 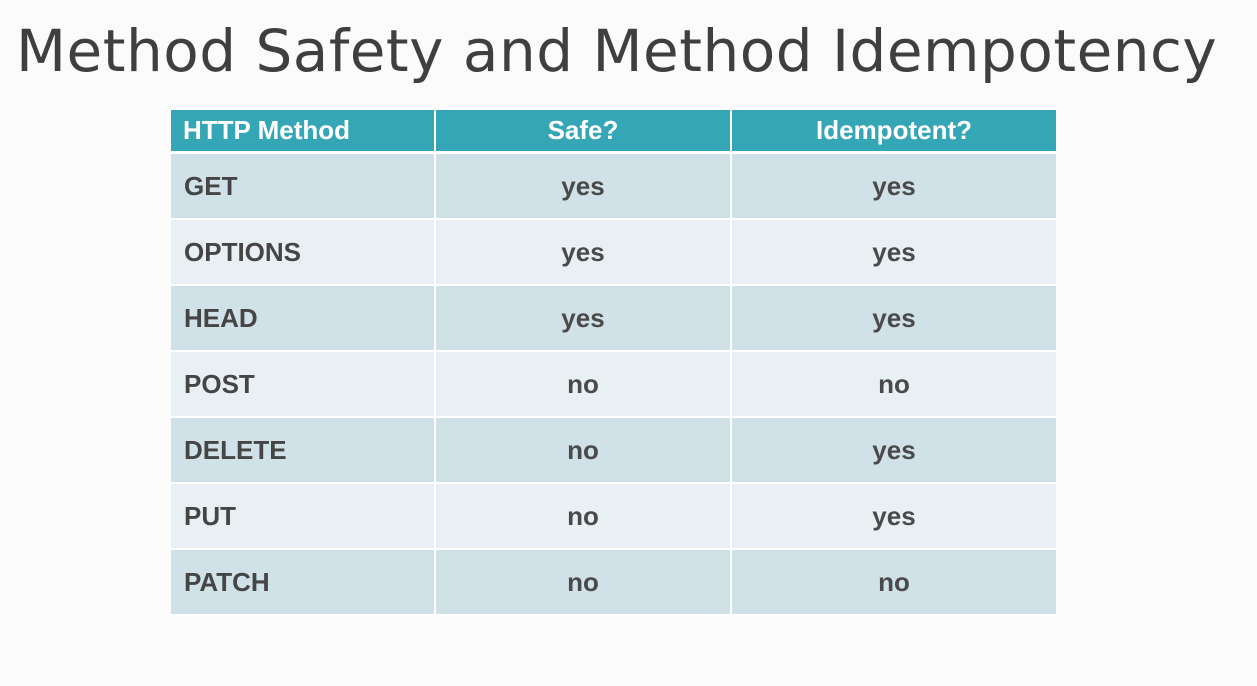 I want to click on method-cell: OPTIONS, so click(x=303, y=253).